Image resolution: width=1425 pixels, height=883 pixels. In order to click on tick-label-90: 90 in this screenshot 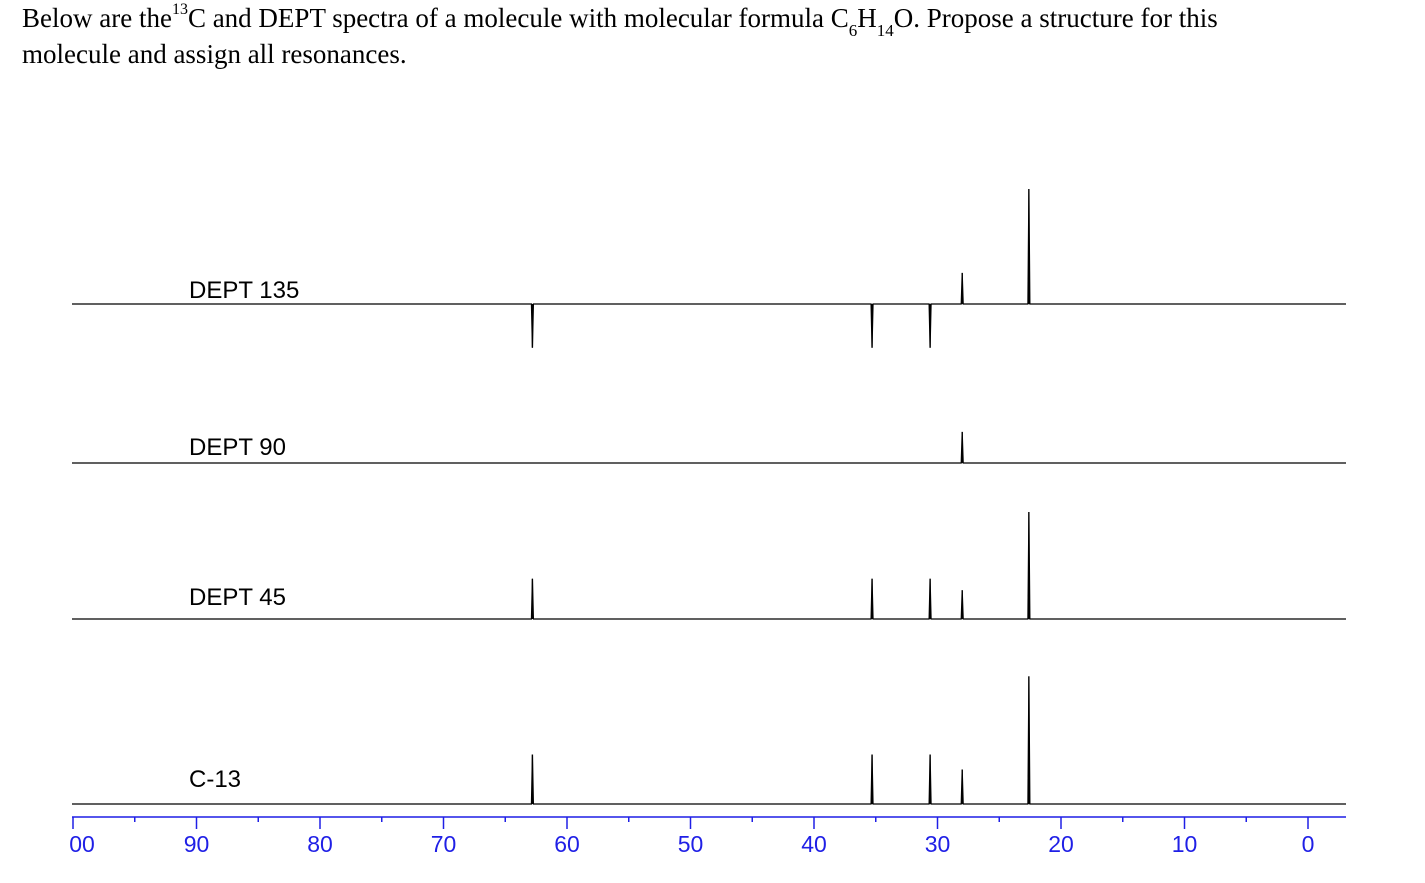, I will do `click(197, 844)`.